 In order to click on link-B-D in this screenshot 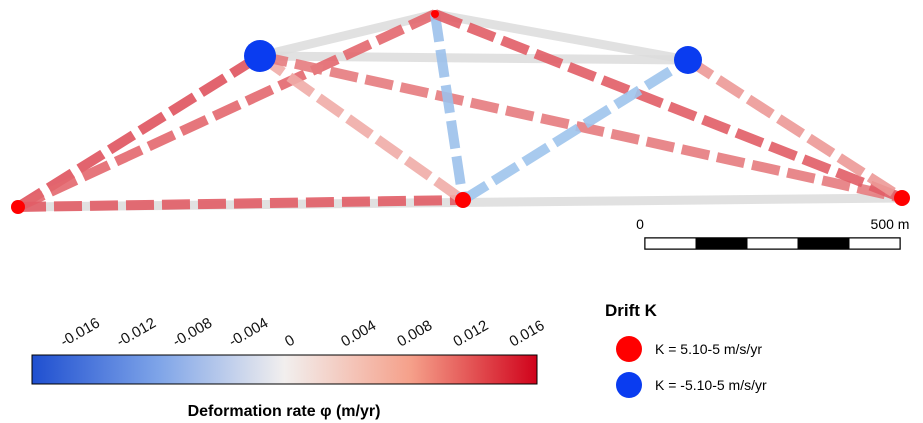, I will do `click(361, 128)`.